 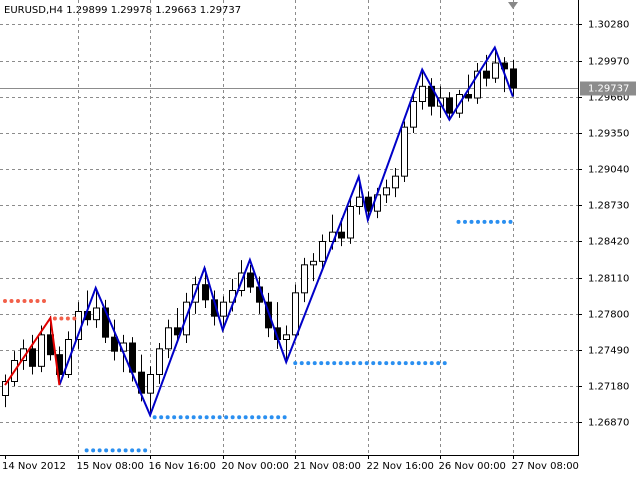 I want to click on x-tick-label: 14 Nov 2012, so click(x=34, y=466).